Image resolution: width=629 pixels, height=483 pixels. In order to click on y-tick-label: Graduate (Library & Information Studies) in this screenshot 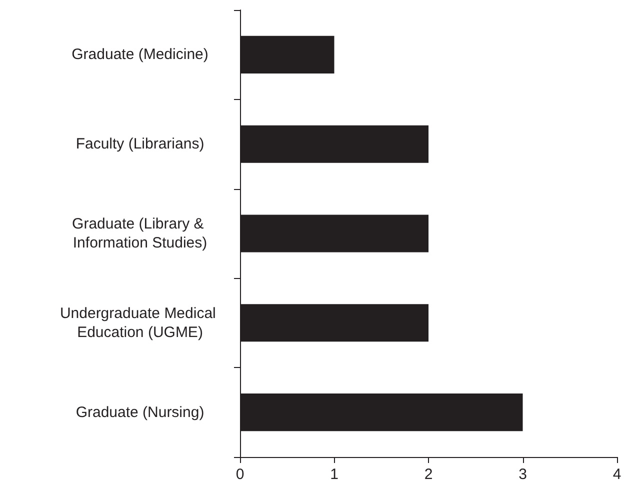, I will do `click(140, 234)`.